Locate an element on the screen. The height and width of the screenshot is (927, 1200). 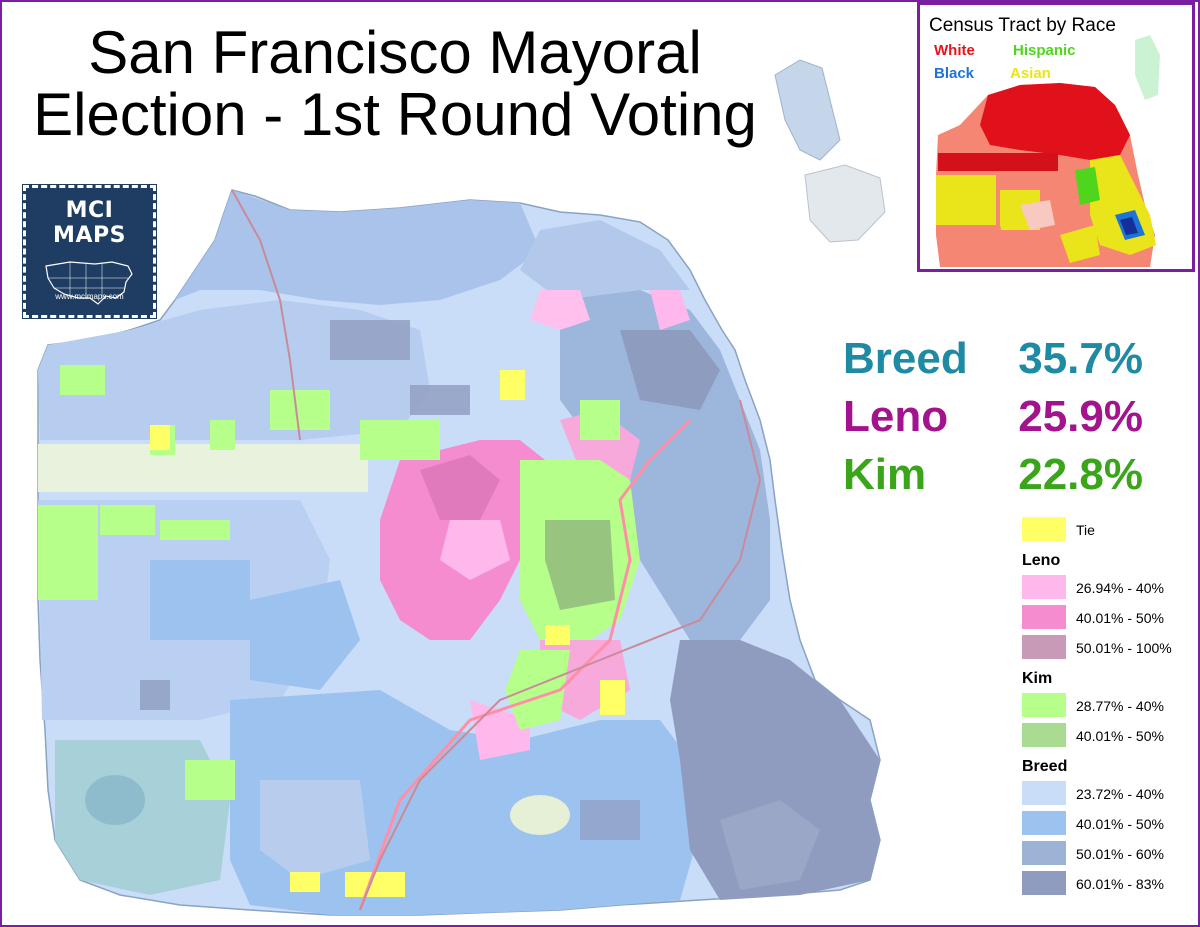
title-line-1: San Francisco Mayoral is located at coordinates (395, 52).